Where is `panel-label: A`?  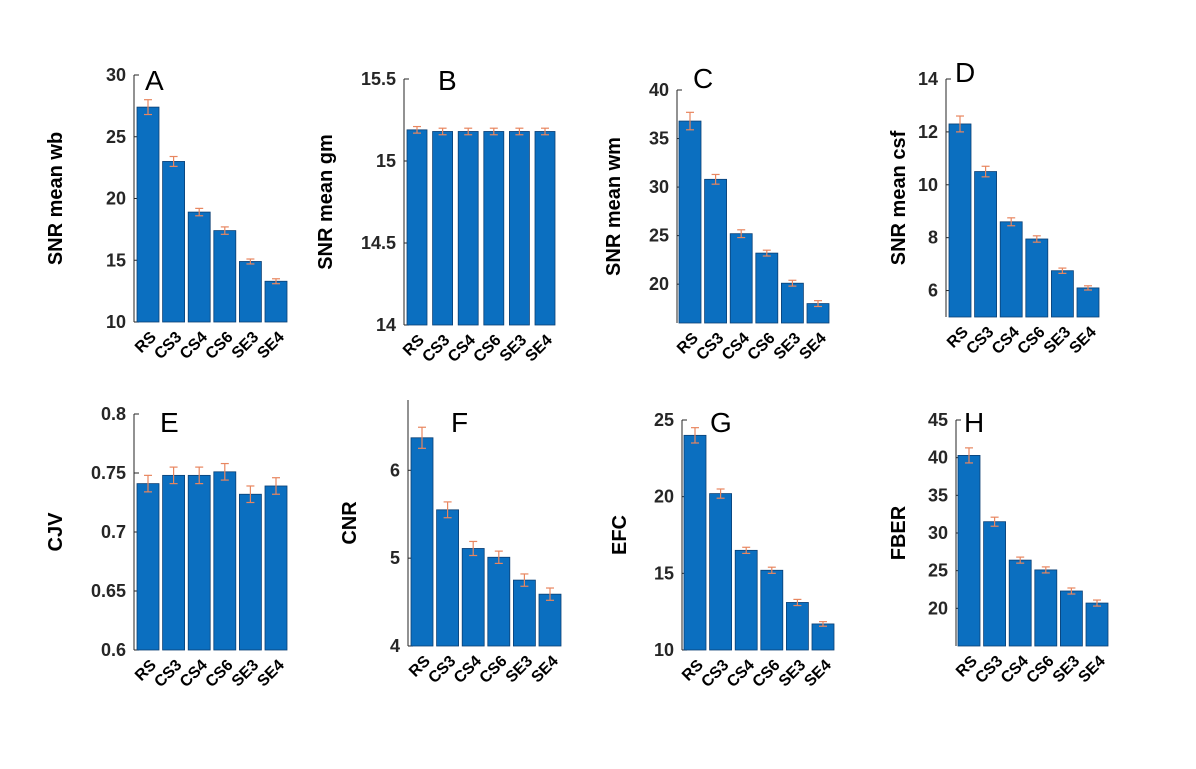 panel-label: A is located at coordinates (154, 80).